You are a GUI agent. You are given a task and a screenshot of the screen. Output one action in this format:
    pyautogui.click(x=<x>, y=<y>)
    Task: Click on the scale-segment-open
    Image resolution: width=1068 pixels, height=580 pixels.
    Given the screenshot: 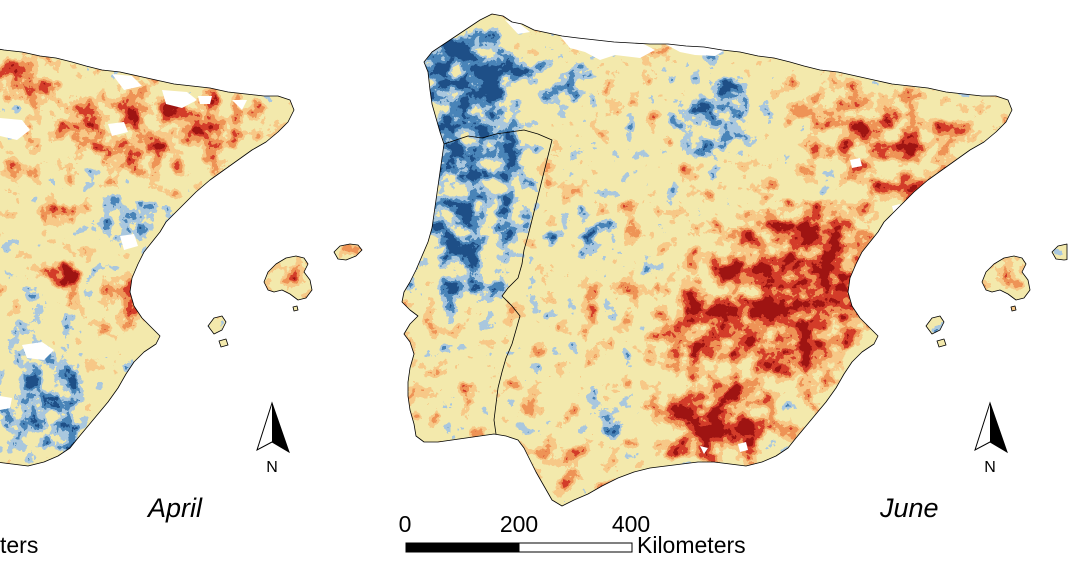 What is the action you would take?
    pyautogui.click(x=575, y=547)
    